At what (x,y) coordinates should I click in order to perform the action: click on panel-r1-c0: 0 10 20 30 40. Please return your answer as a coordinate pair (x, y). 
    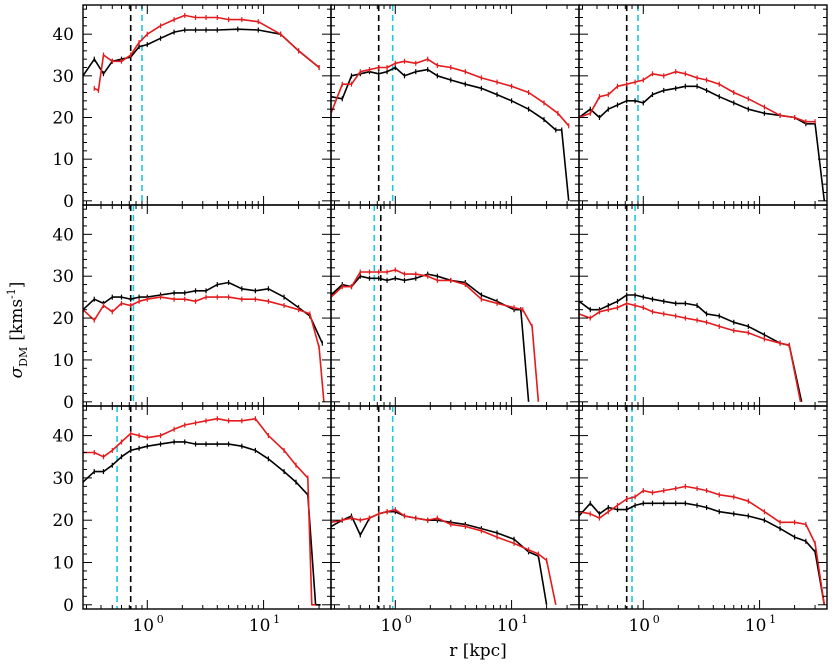
    Looking at the image, I should click on (192, 308).